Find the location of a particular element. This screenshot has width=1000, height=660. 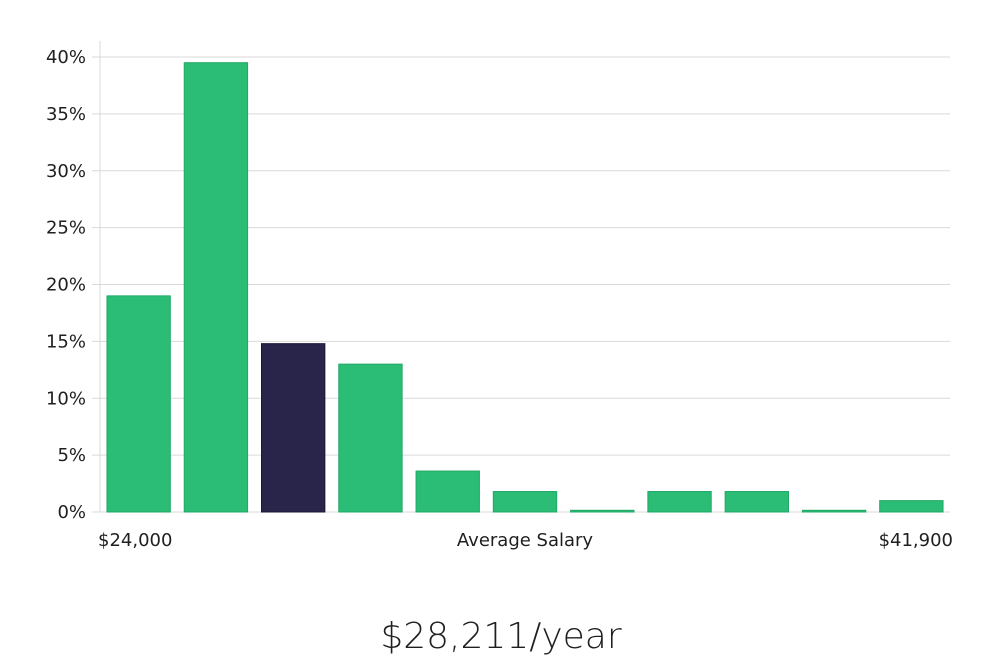

y-tick-label: 5% is located at coordinates (71, 455).